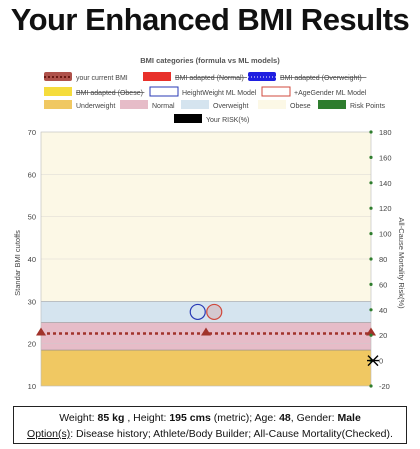 The image size is (420, 449). I want to click on legend-label: BMI adapted (Normal), so click(209, 78).